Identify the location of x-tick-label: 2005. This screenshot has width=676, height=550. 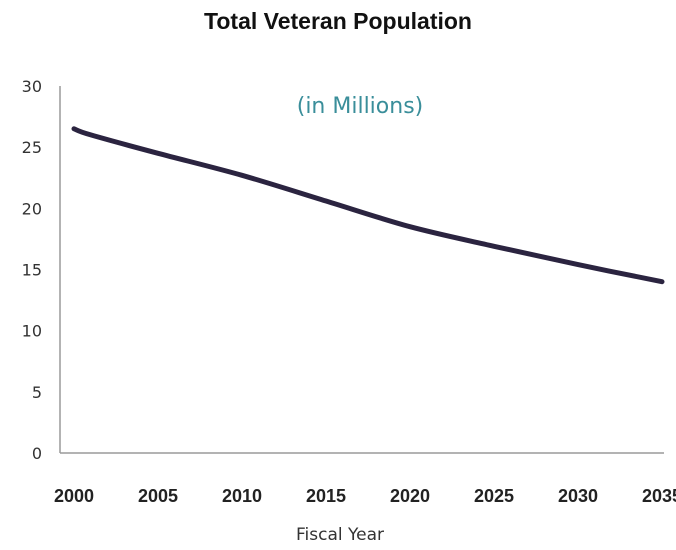
(158, 496).